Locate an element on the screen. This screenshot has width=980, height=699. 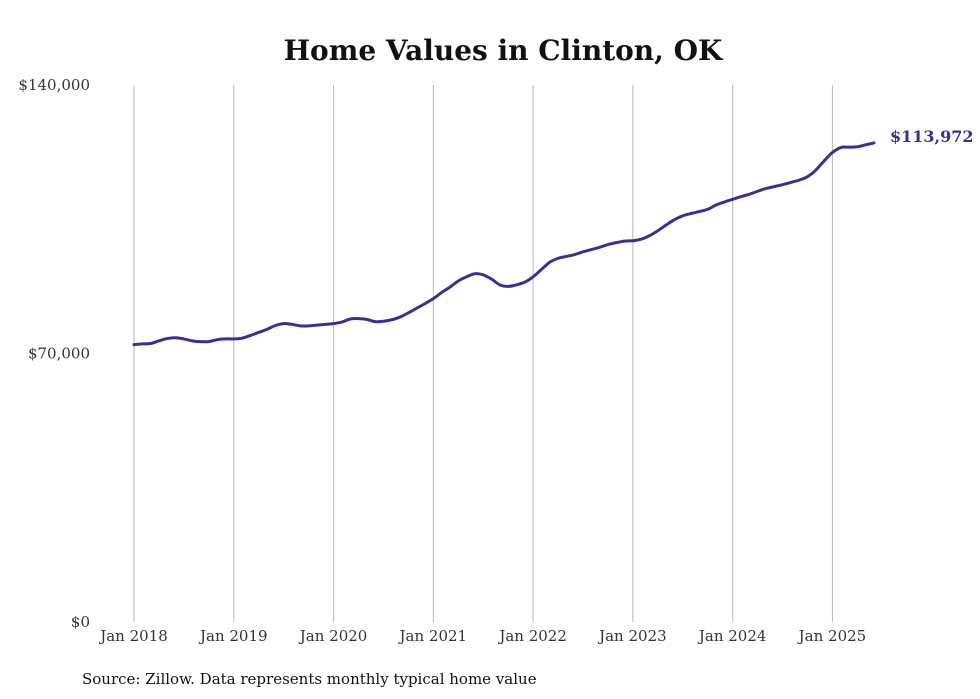
latest-value-label: $113,972 is located at coordinates (932, 136).